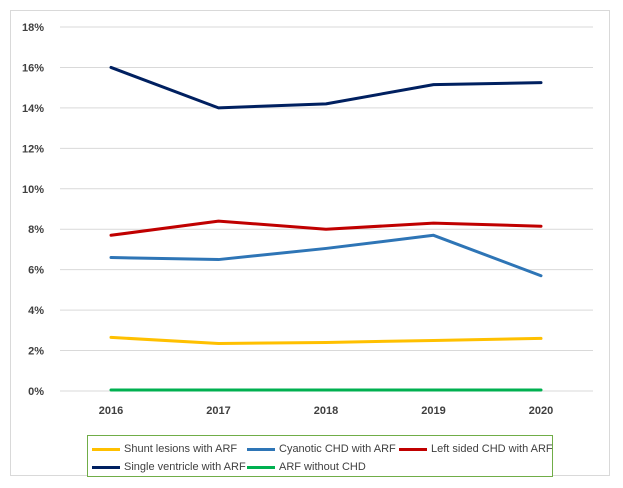 This screenshot has height=488, width=623. What do you see at coordinates (433, 411) in the screenshot?
I see `x-tick-label: 2019` at bounding box center [433, 411].